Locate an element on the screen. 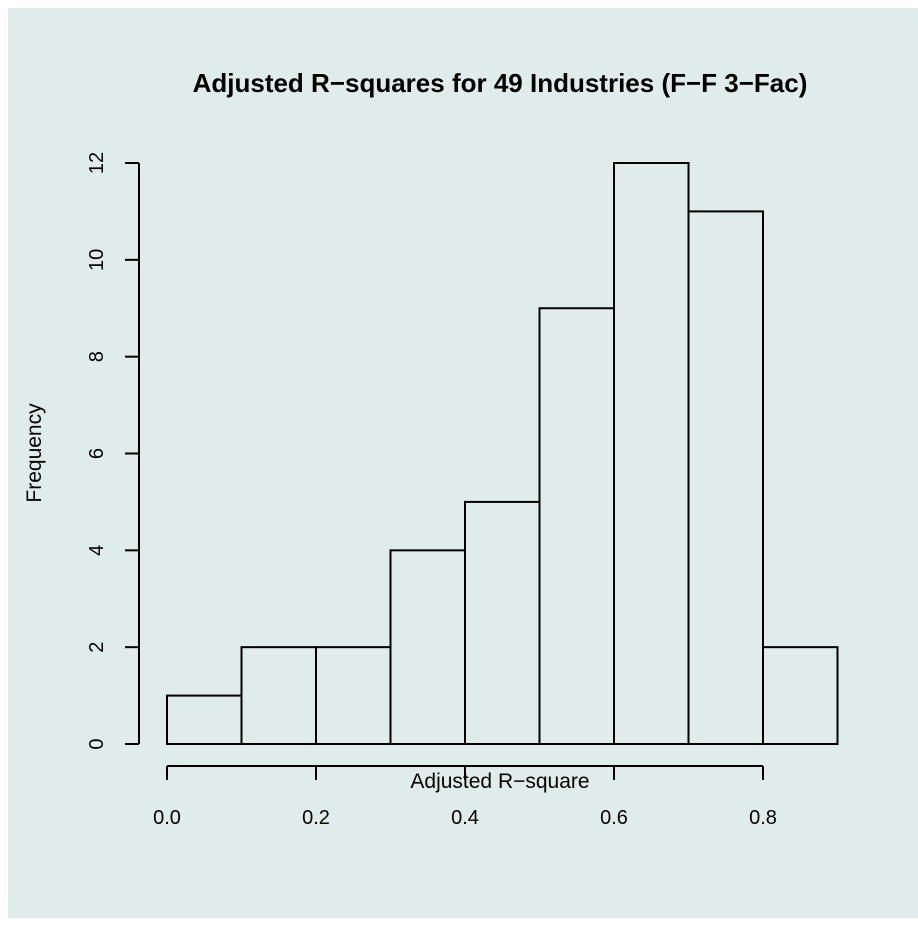 The image size is (918, 926). x-axis-label: Adjusted R−square is located at coordinates (499, 781).